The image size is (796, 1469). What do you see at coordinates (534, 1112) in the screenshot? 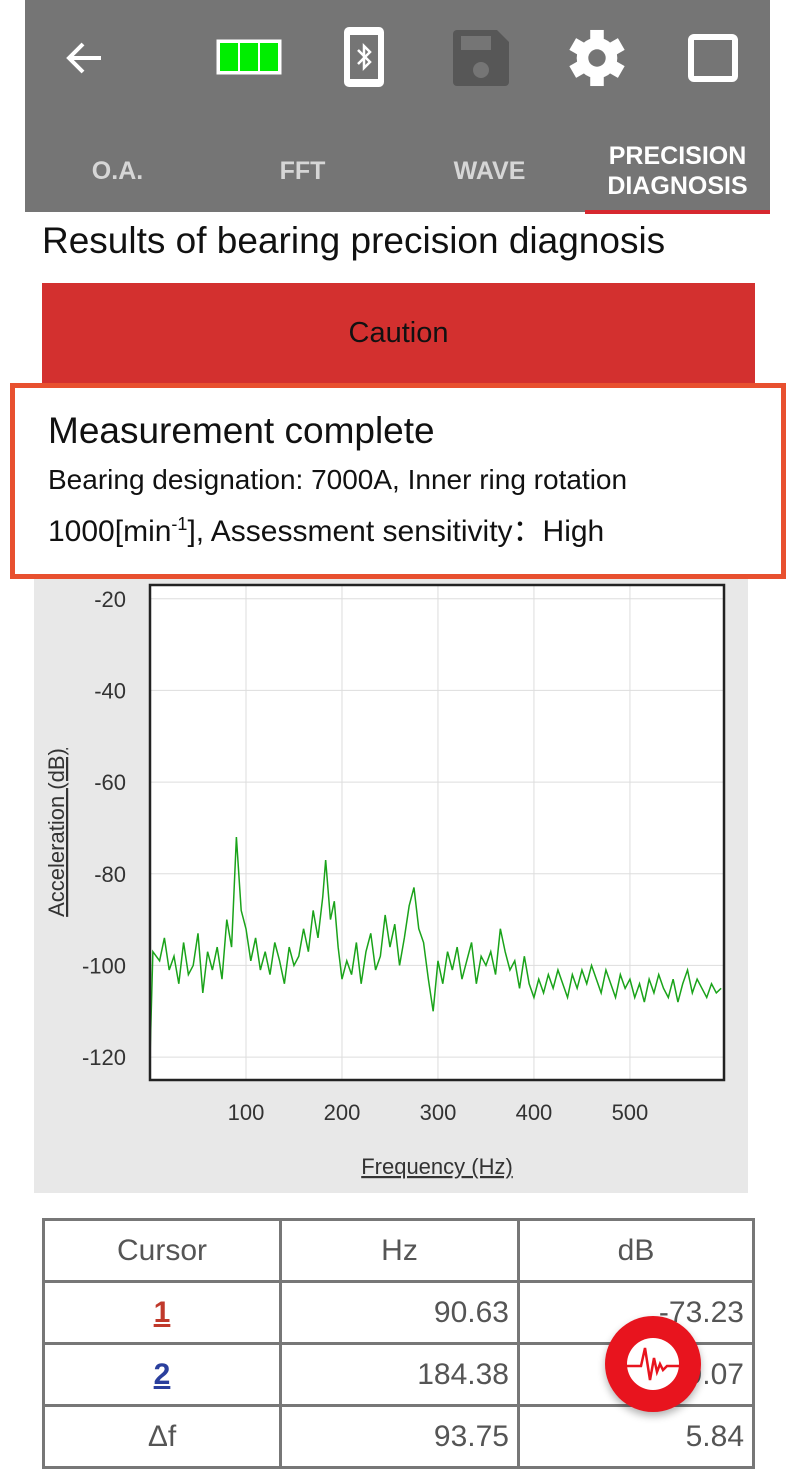
I see `x-tick-label: 400` at bounding box center [534, 1112].